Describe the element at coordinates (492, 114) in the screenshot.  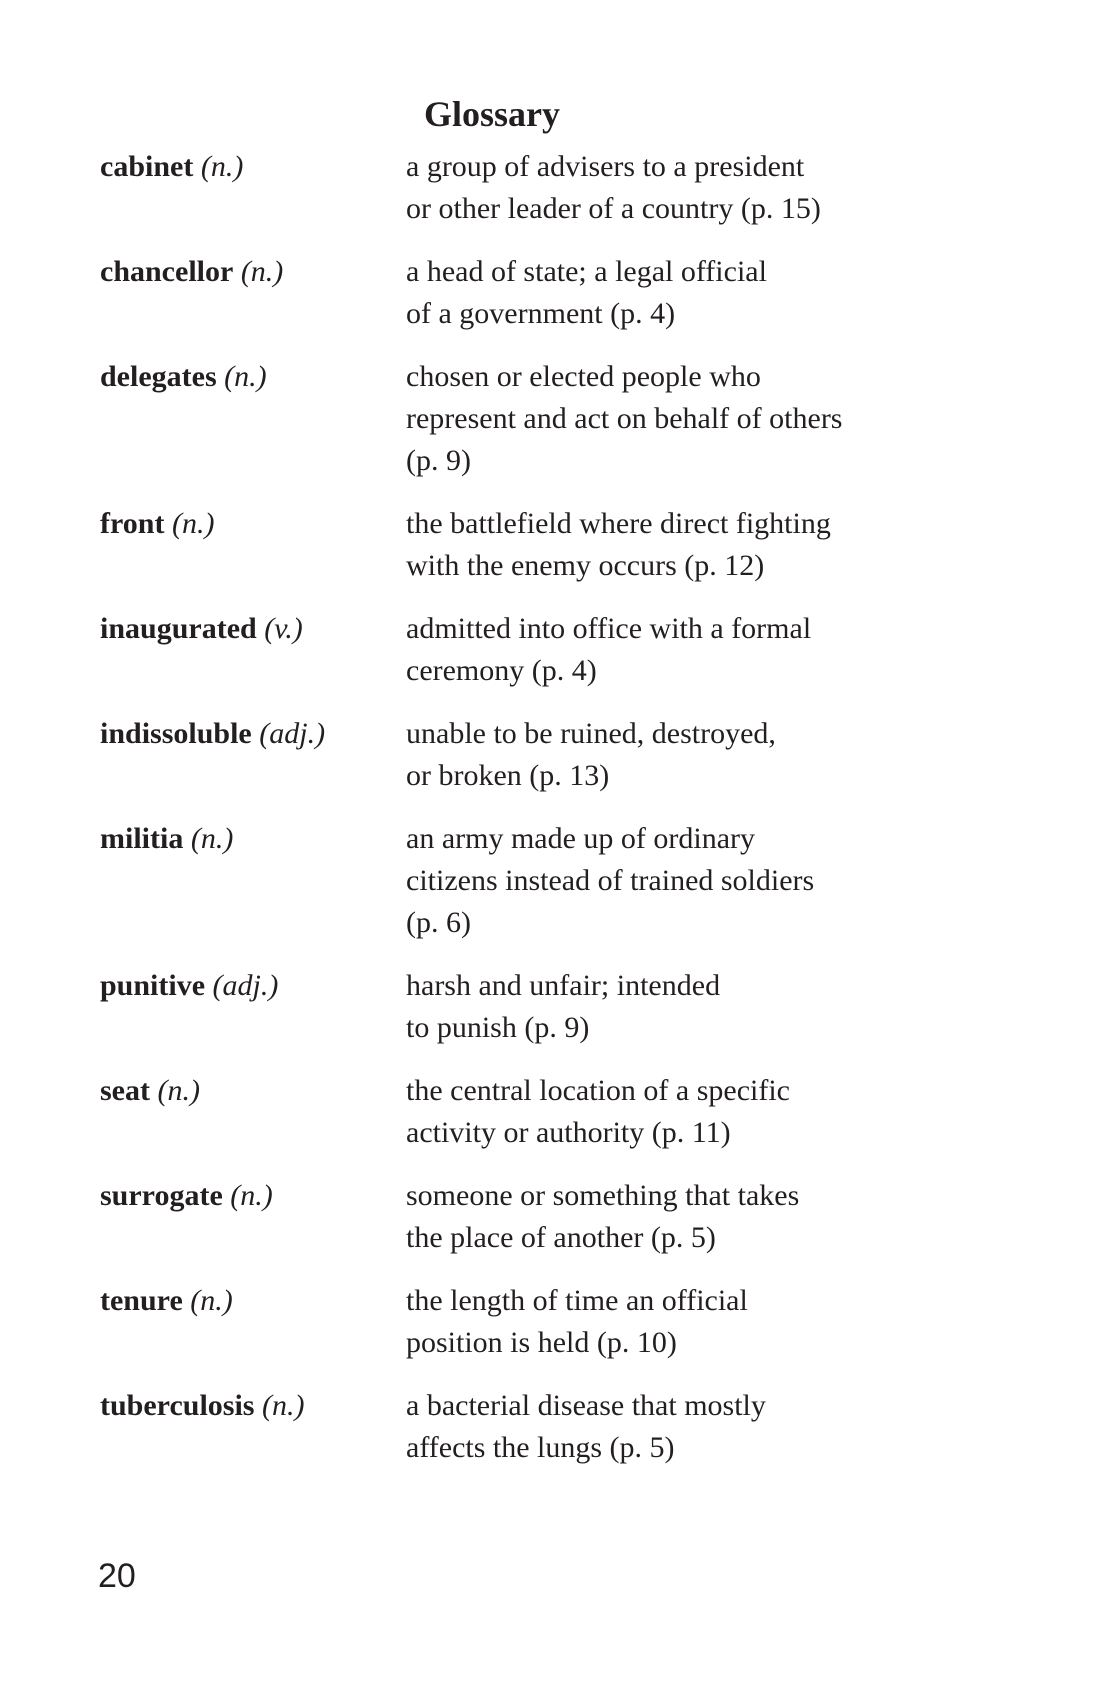
I see `page-title: Glossary` at that location.